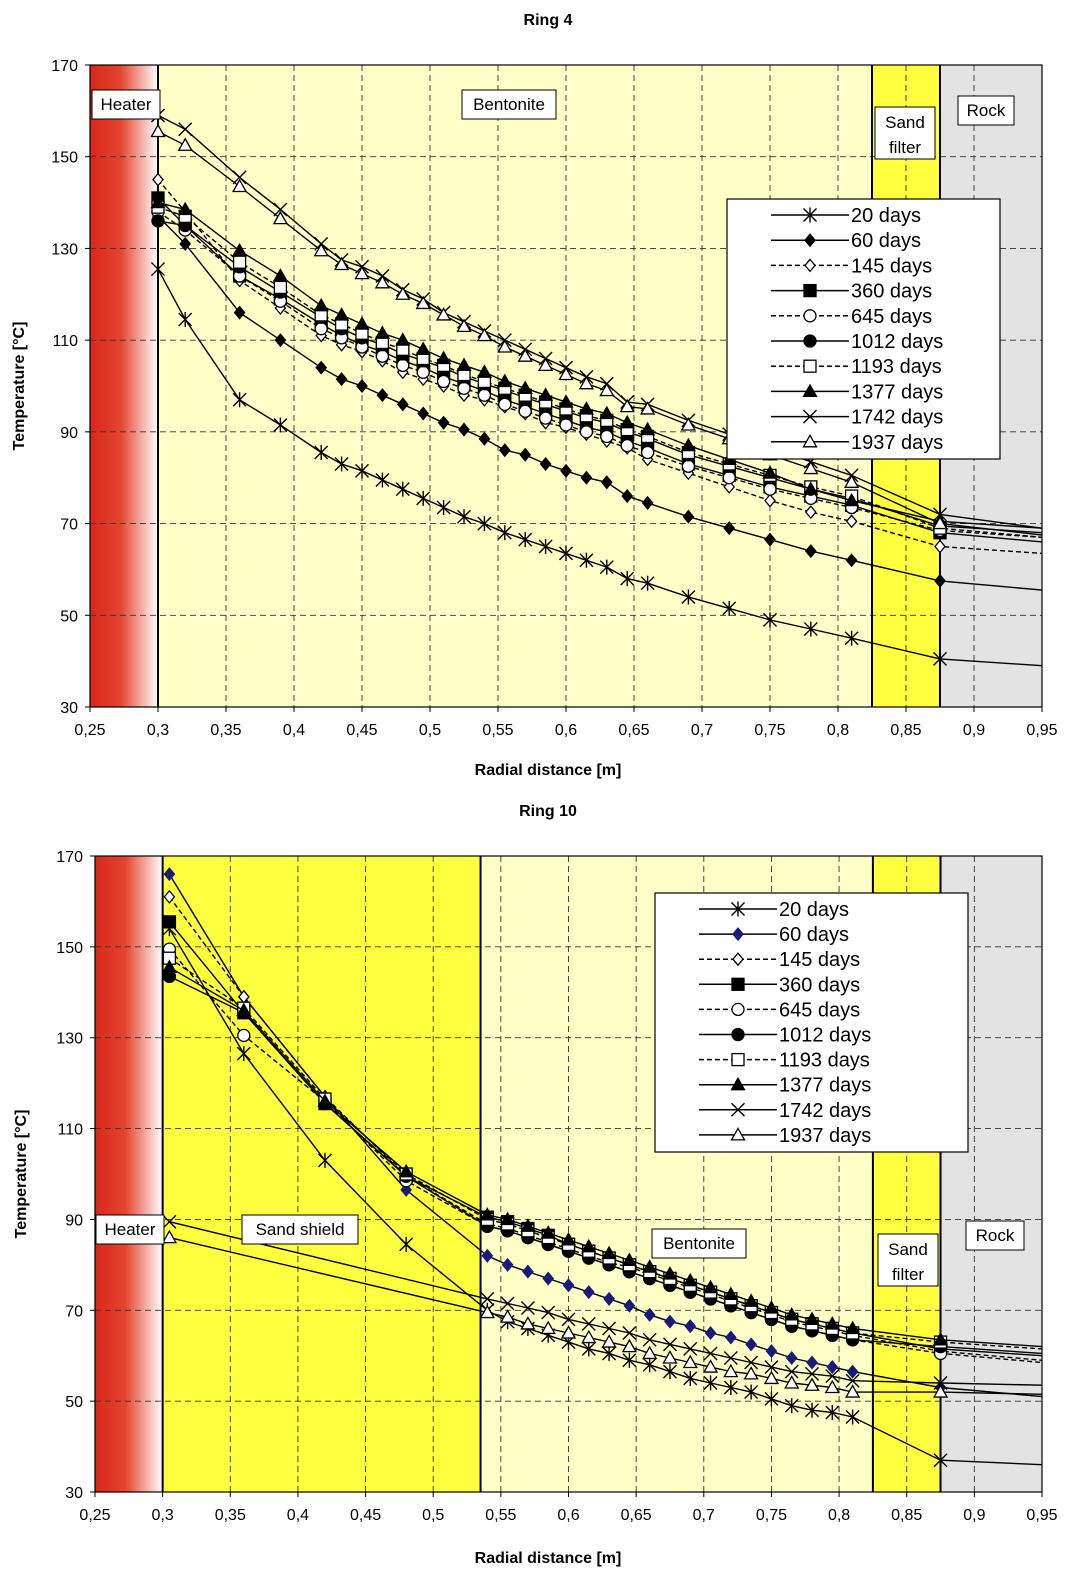 This screenshot has width=1067, height=1571. I want to click on legend-label: 20 days, so click(814, 910).